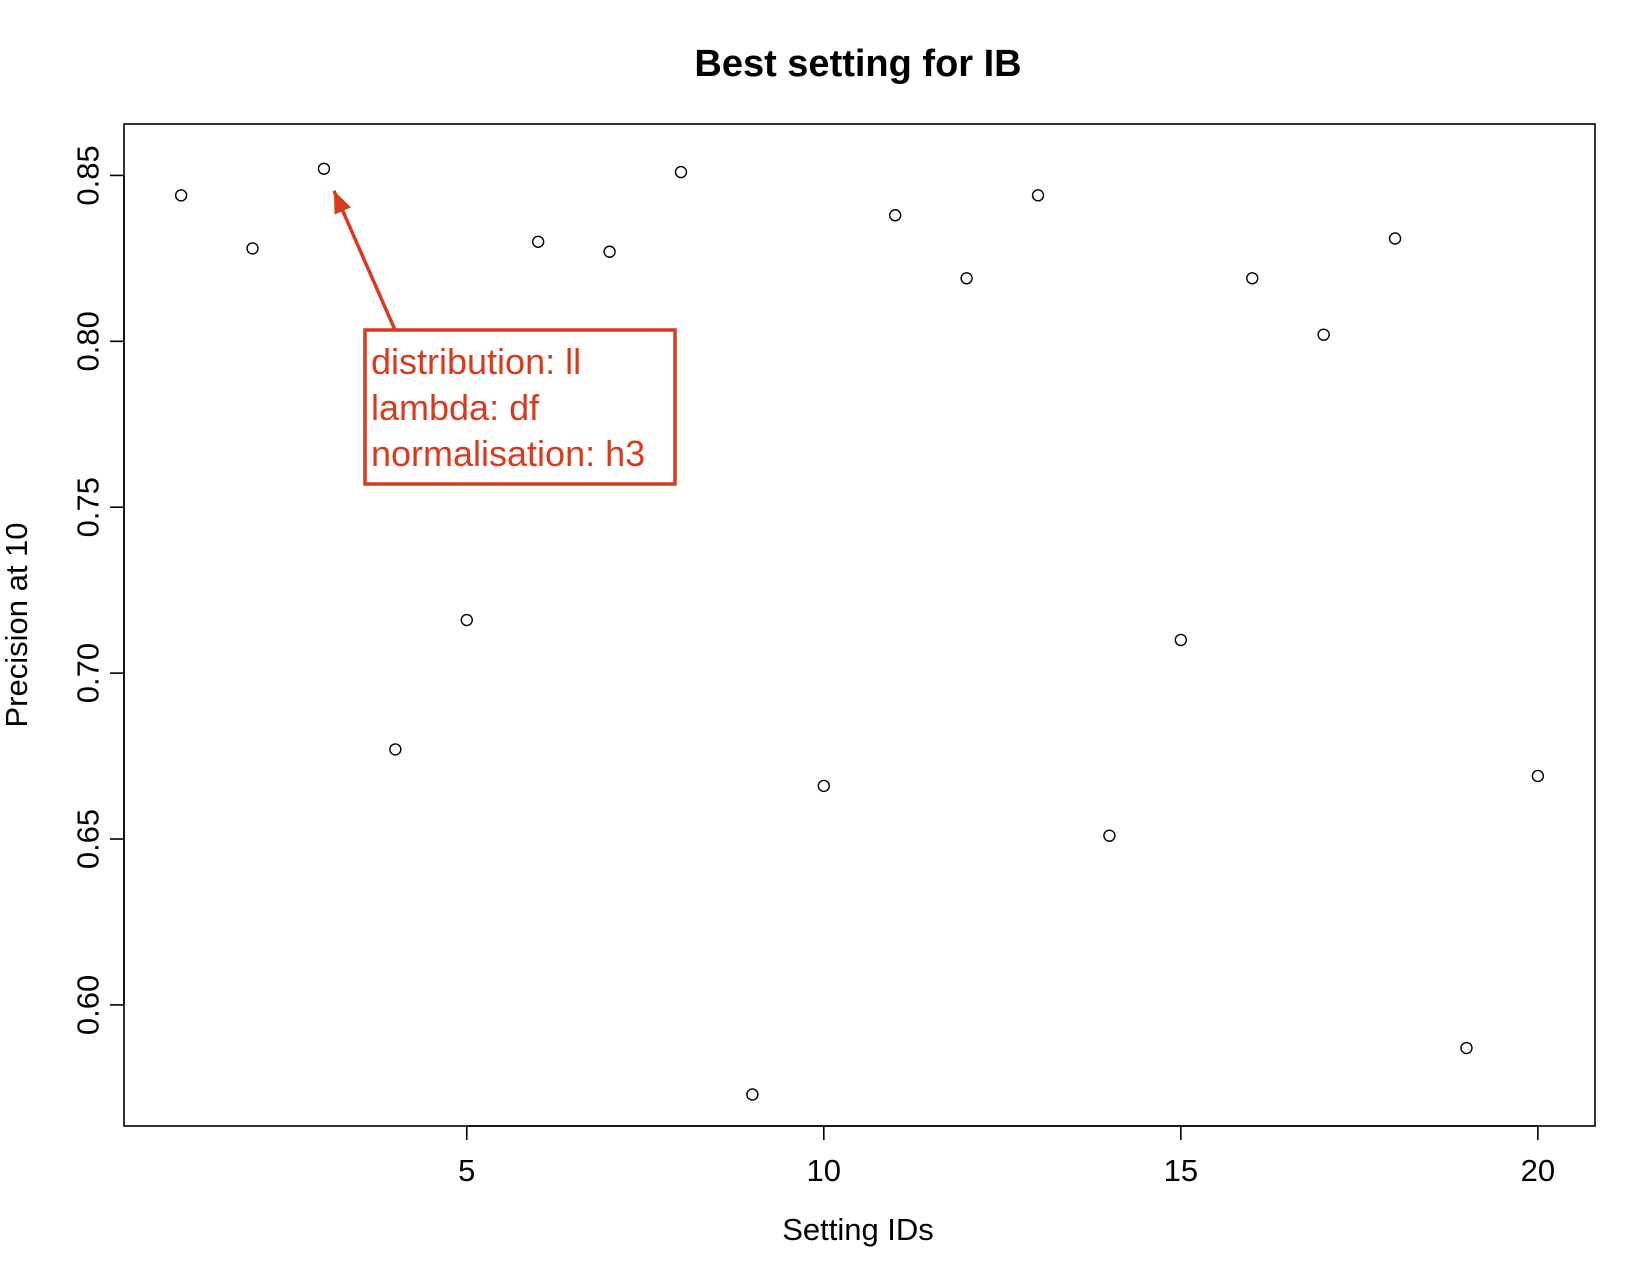 Image resolution: width=1650 pixels, height=1275 pixels. I want to click on y-tick-label: 0.60, so click(88, 1005).